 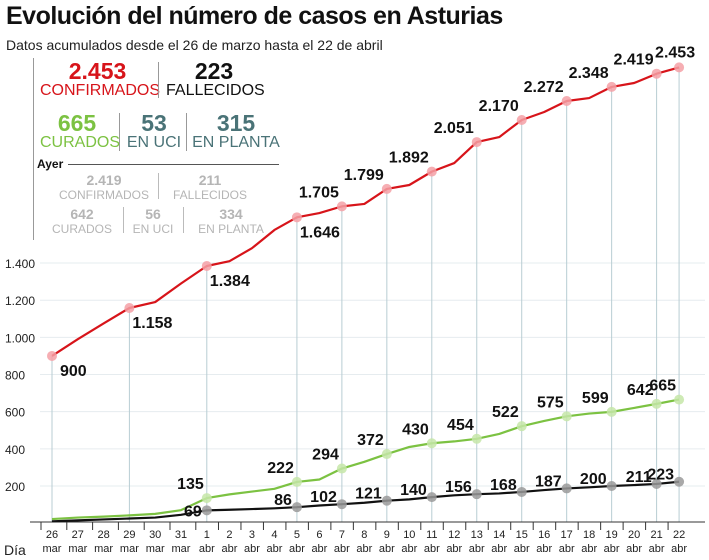 I want to click on stat-confirmed: 2.453 CONFIRMADOS, so click(x=100, y=78).